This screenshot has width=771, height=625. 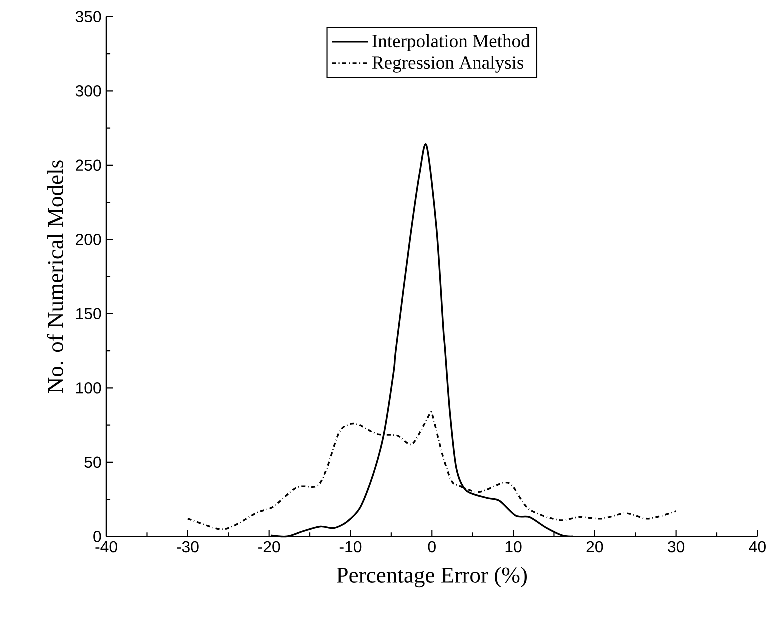 What do you see at coordinates (93, 462) in the screenshot?
I see `y-tick-label: 50` at bounding box center [93, 462].